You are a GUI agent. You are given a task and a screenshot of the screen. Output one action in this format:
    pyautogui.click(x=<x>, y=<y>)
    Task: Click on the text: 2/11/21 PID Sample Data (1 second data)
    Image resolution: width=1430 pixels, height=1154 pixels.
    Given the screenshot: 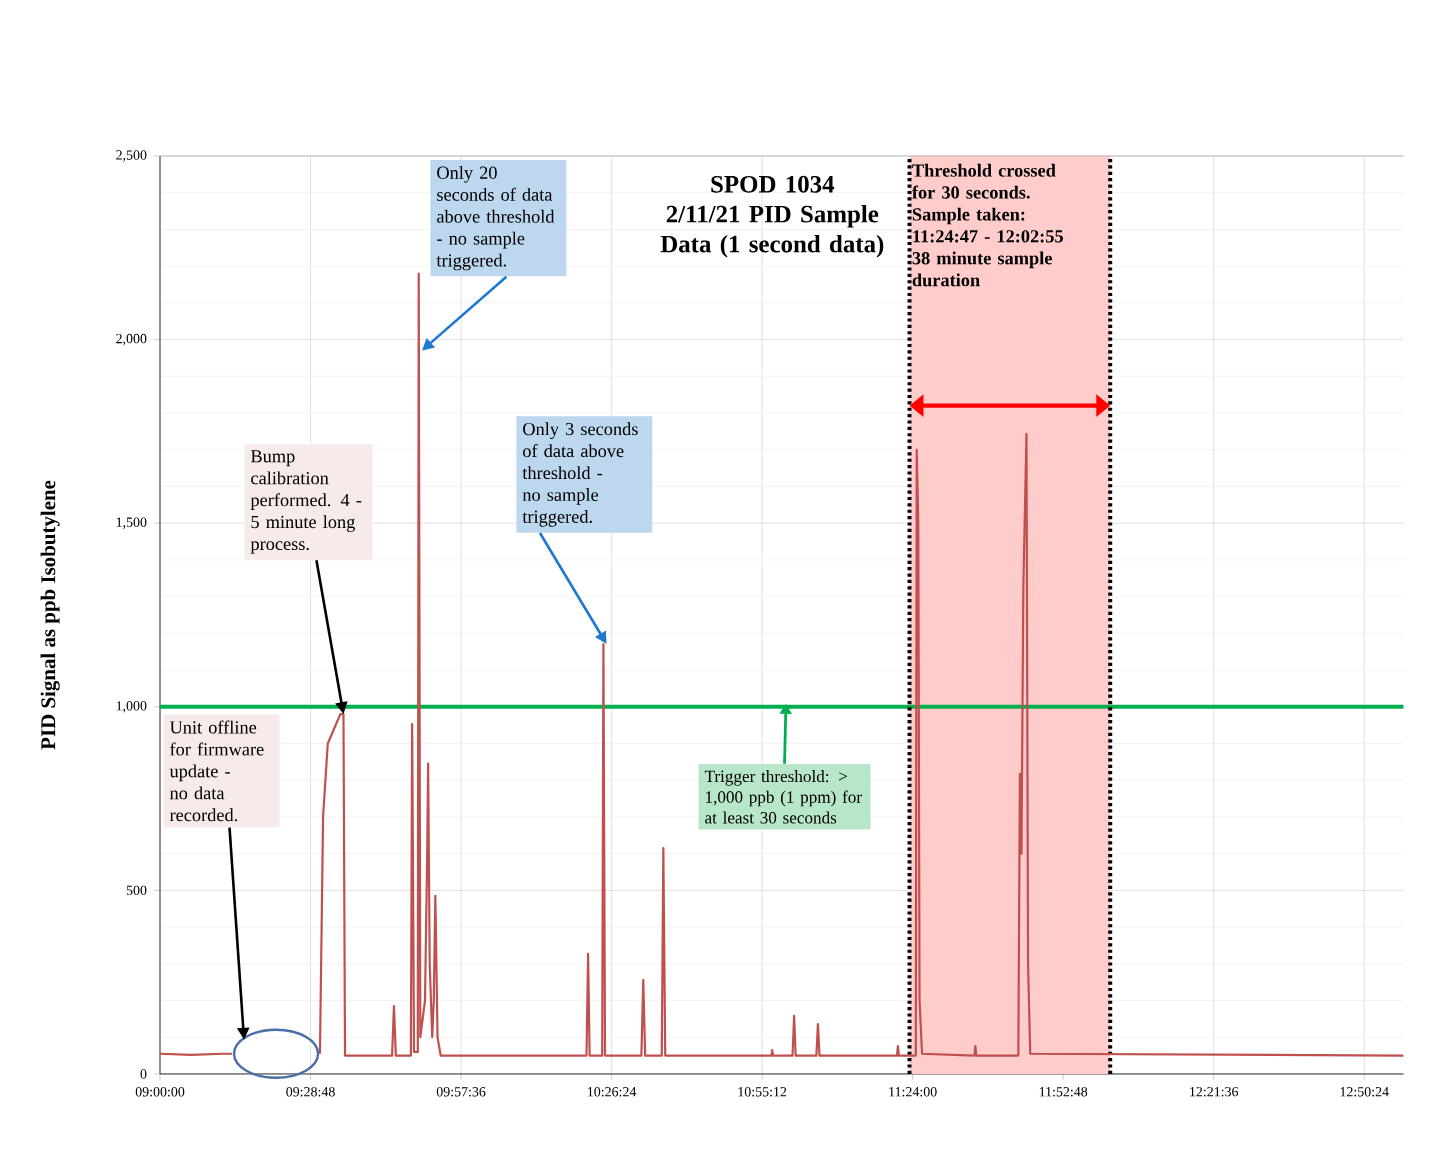 What is the action you would take?
    pyautogui.click(x=772, y=231)
    